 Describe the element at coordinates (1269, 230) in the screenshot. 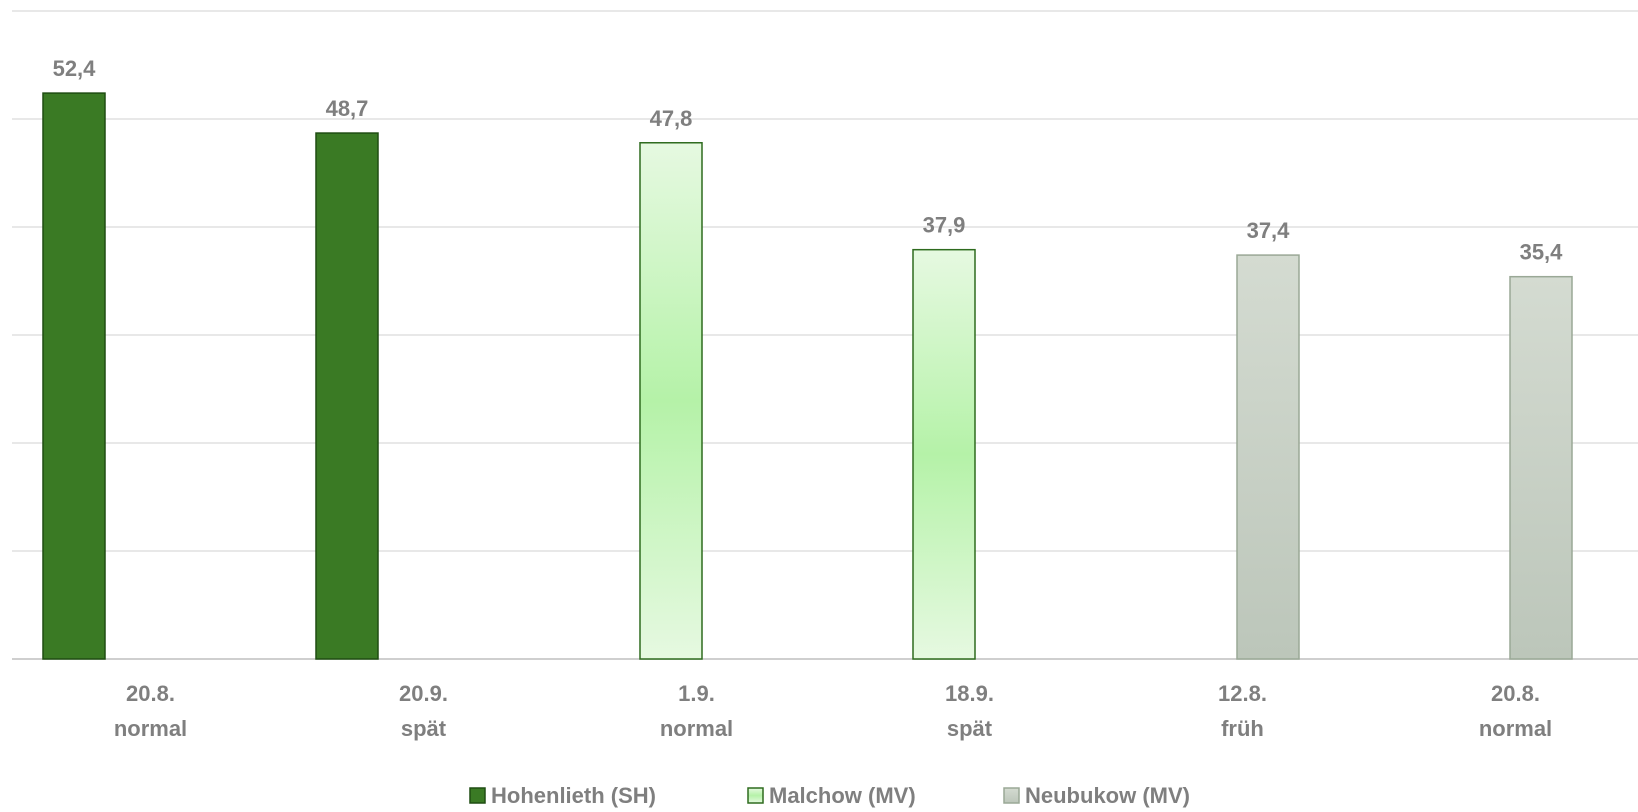

I see `data-label: 37,4` at that location.